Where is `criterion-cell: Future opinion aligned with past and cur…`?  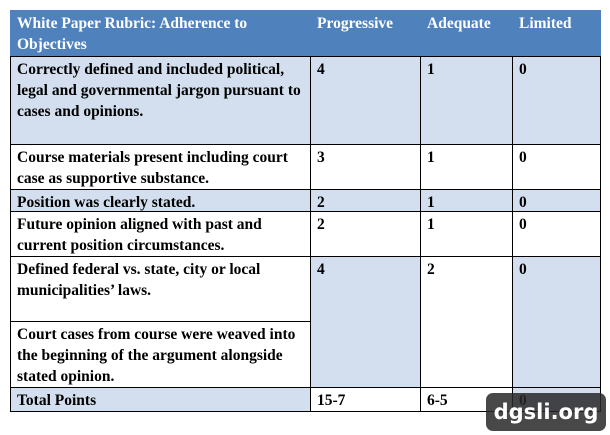
criterion-cell: Future opinion aligned with past and cur… is located at coordinates (160, 234).